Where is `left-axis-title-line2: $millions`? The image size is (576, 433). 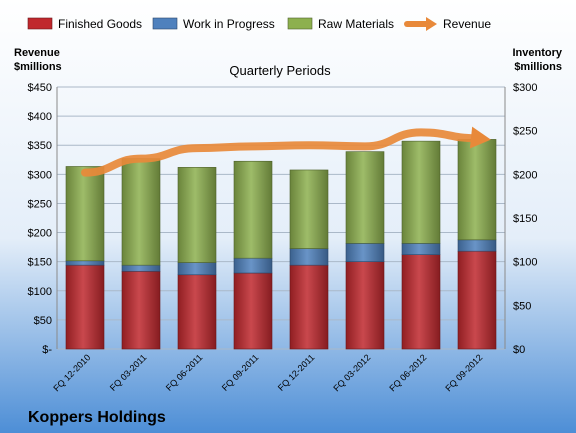 left-axis-title-line2: $millions is located at coordinates (38, 67).